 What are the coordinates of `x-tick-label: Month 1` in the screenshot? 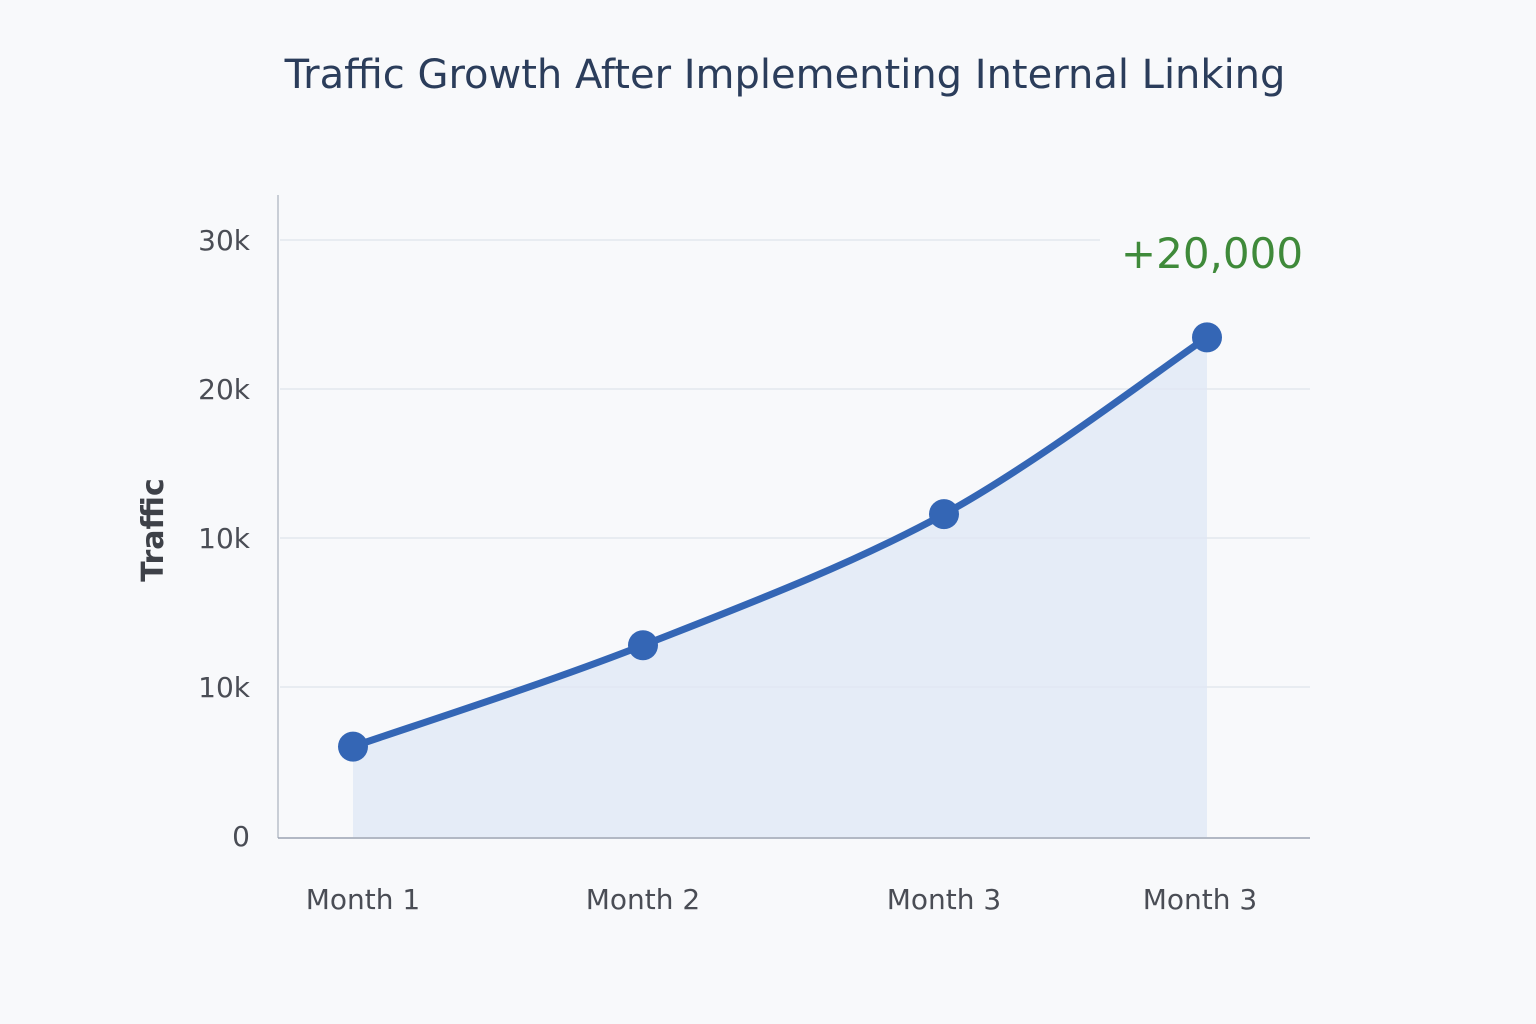 It's located at (363, 899).